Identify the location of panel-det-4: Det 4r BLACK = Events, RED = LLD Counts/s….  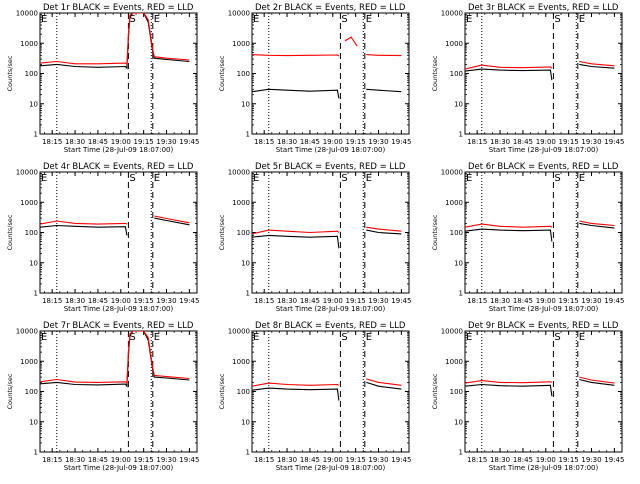
(102, 237).